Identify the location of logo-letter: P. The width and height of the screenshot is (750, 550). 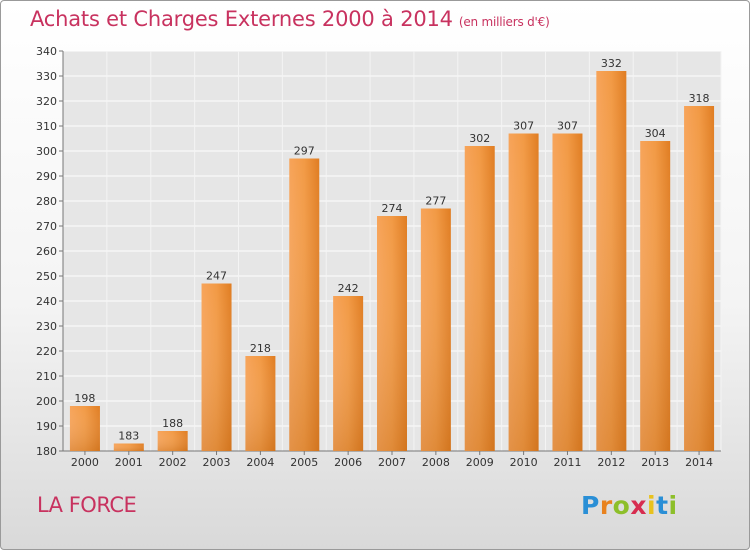
(590, 505).